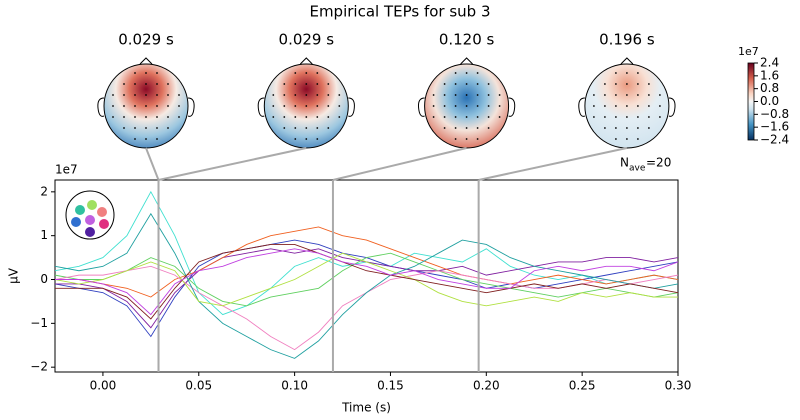  I want to click on x-tick-label: 0.25, so click(582, 386).